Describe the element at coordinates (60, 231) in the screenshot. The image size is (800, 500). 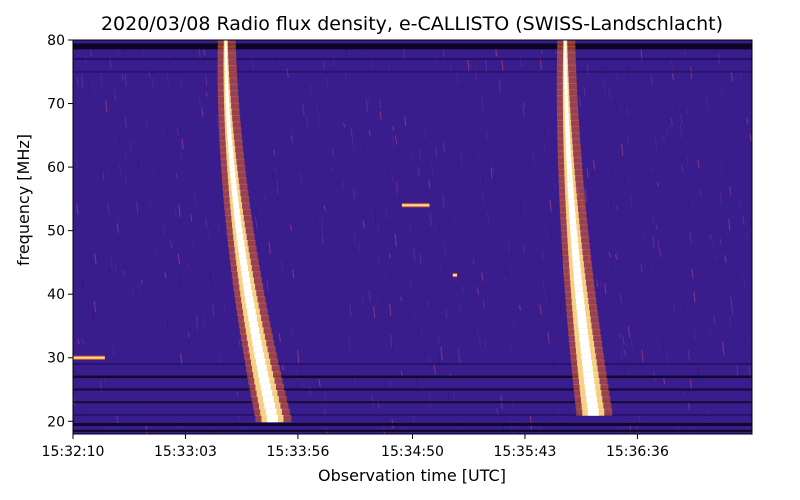
I see `y-axis: 20 30 40 50 60 70 80` at that location.